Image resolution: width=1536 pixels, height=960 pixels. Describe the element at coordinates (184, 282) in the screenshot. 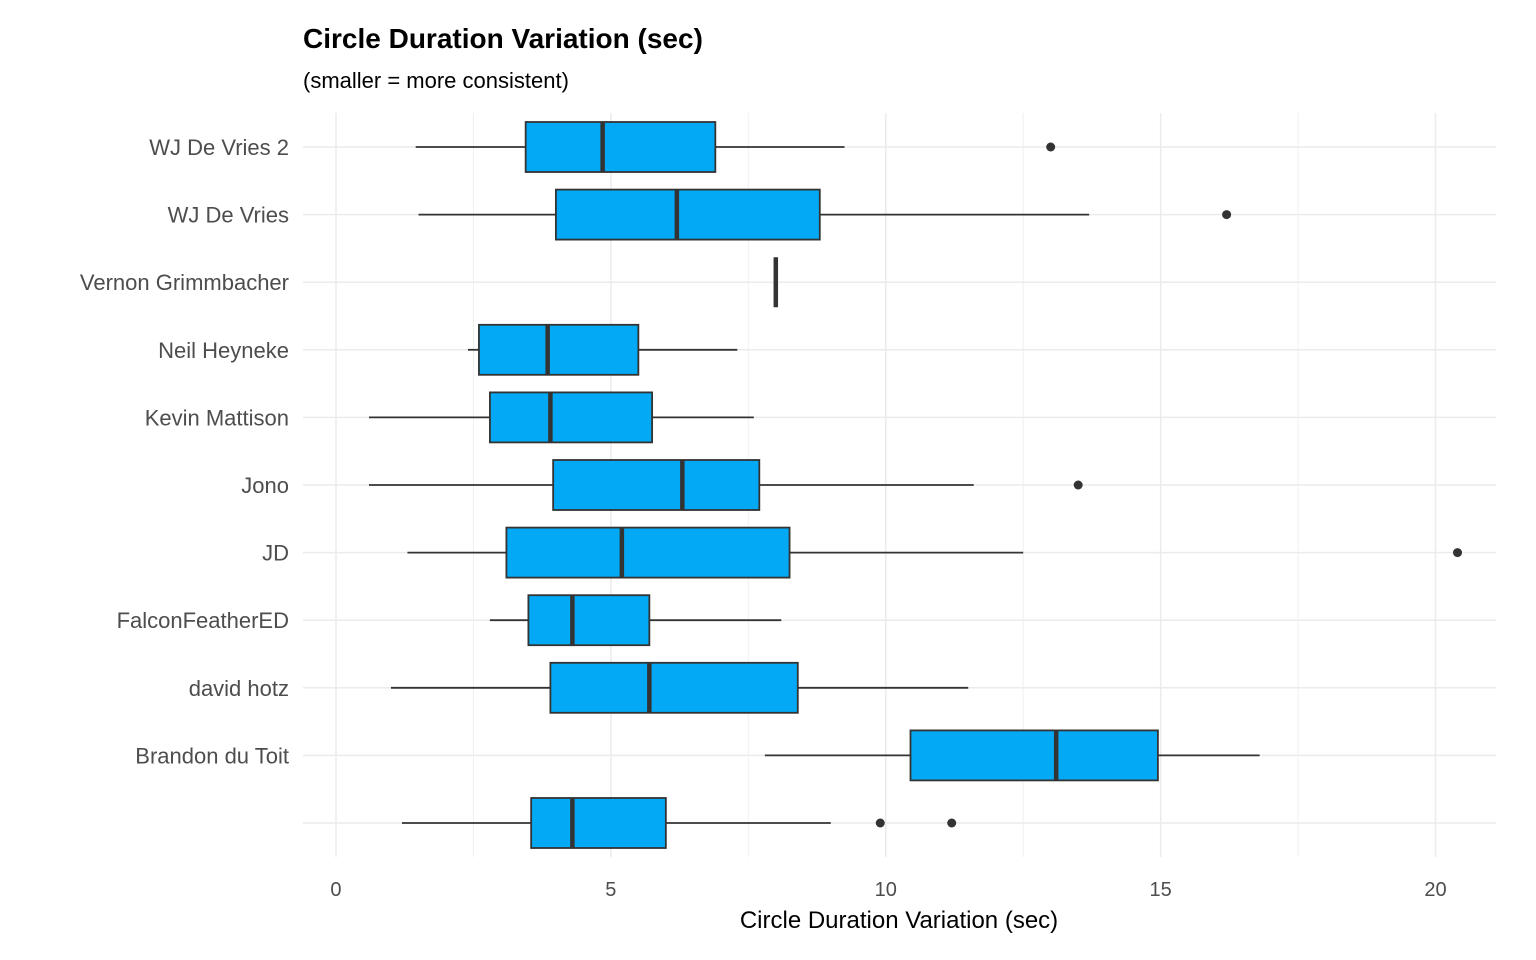

I see `category-label: Vernon Grimmbacher` at that location.